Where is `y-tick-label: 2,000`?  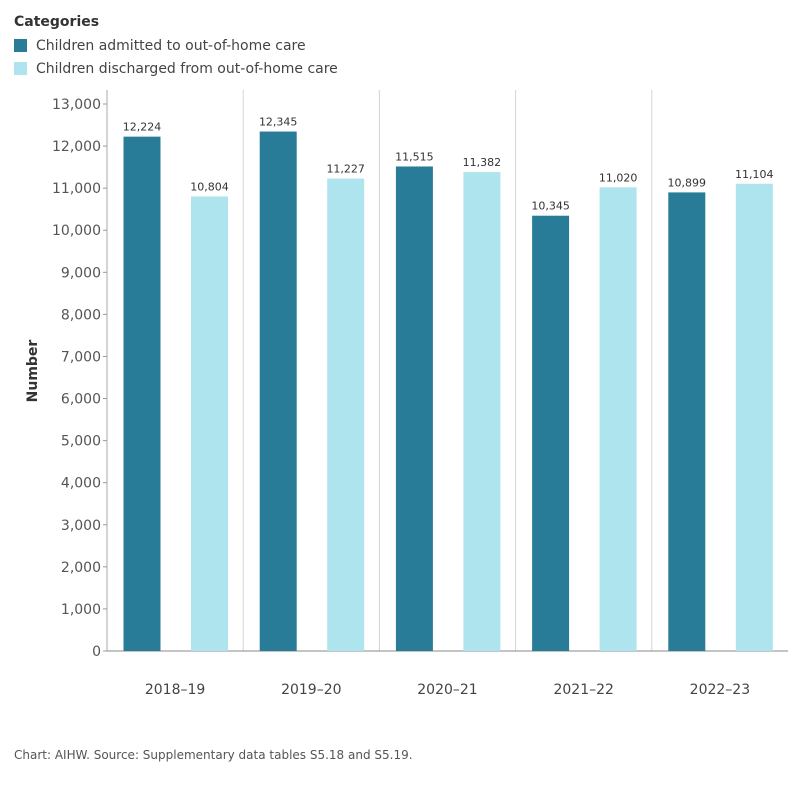 y-tick-label: 2,000 is located at coordinates (81, 568).